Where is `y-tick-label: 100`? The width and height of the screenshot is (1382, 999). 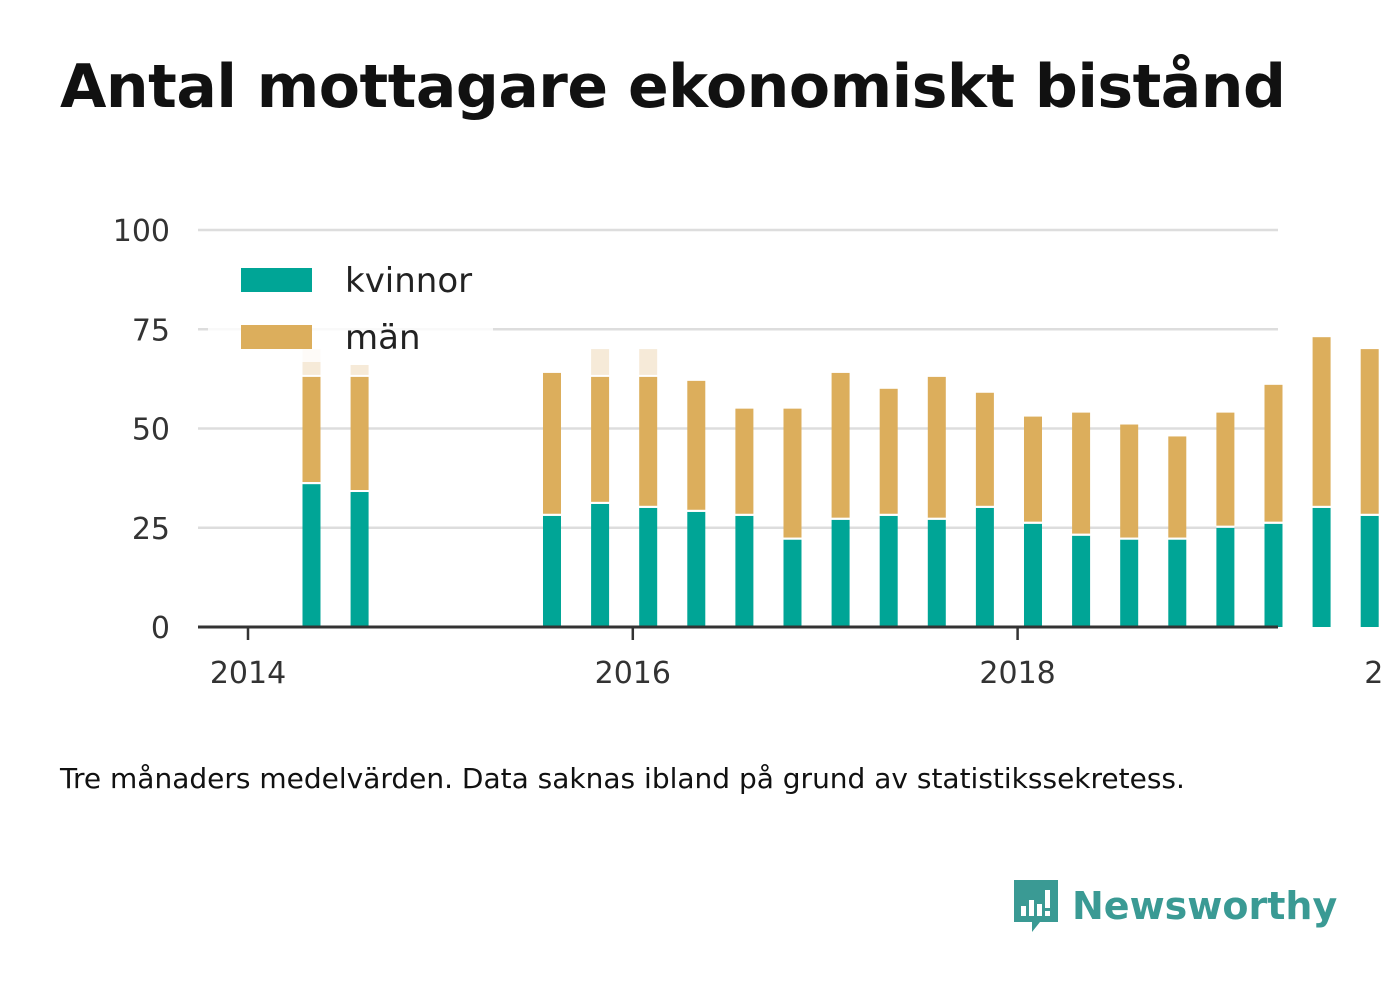
y-tick-label: 100 is located at coordinates (141, 231).